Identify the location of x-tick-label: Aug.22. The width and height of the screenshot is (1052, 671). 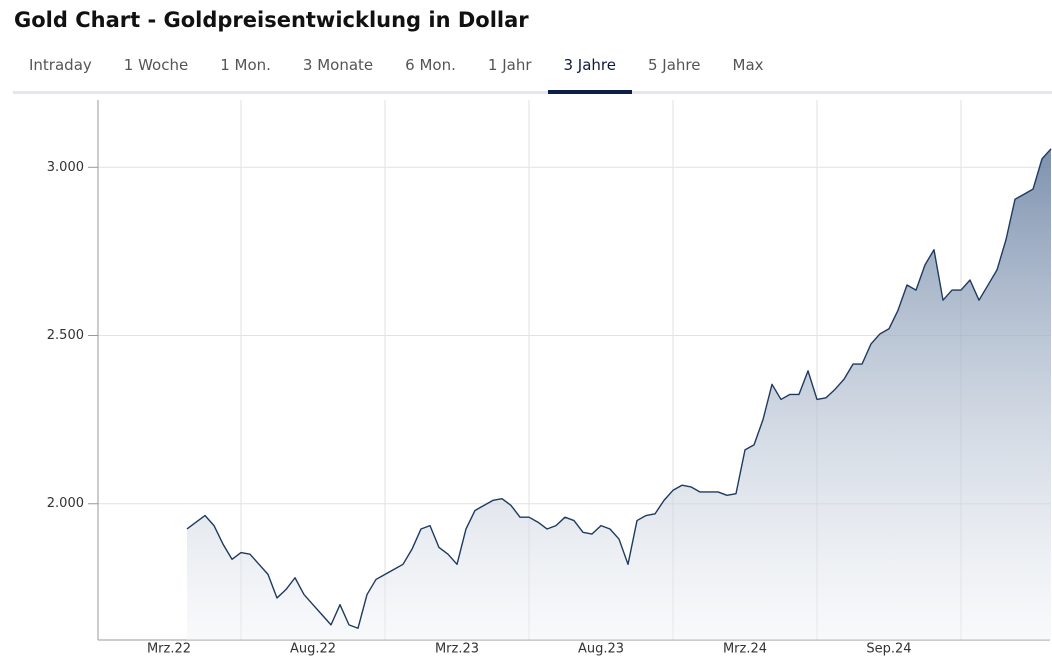
(313, 649).